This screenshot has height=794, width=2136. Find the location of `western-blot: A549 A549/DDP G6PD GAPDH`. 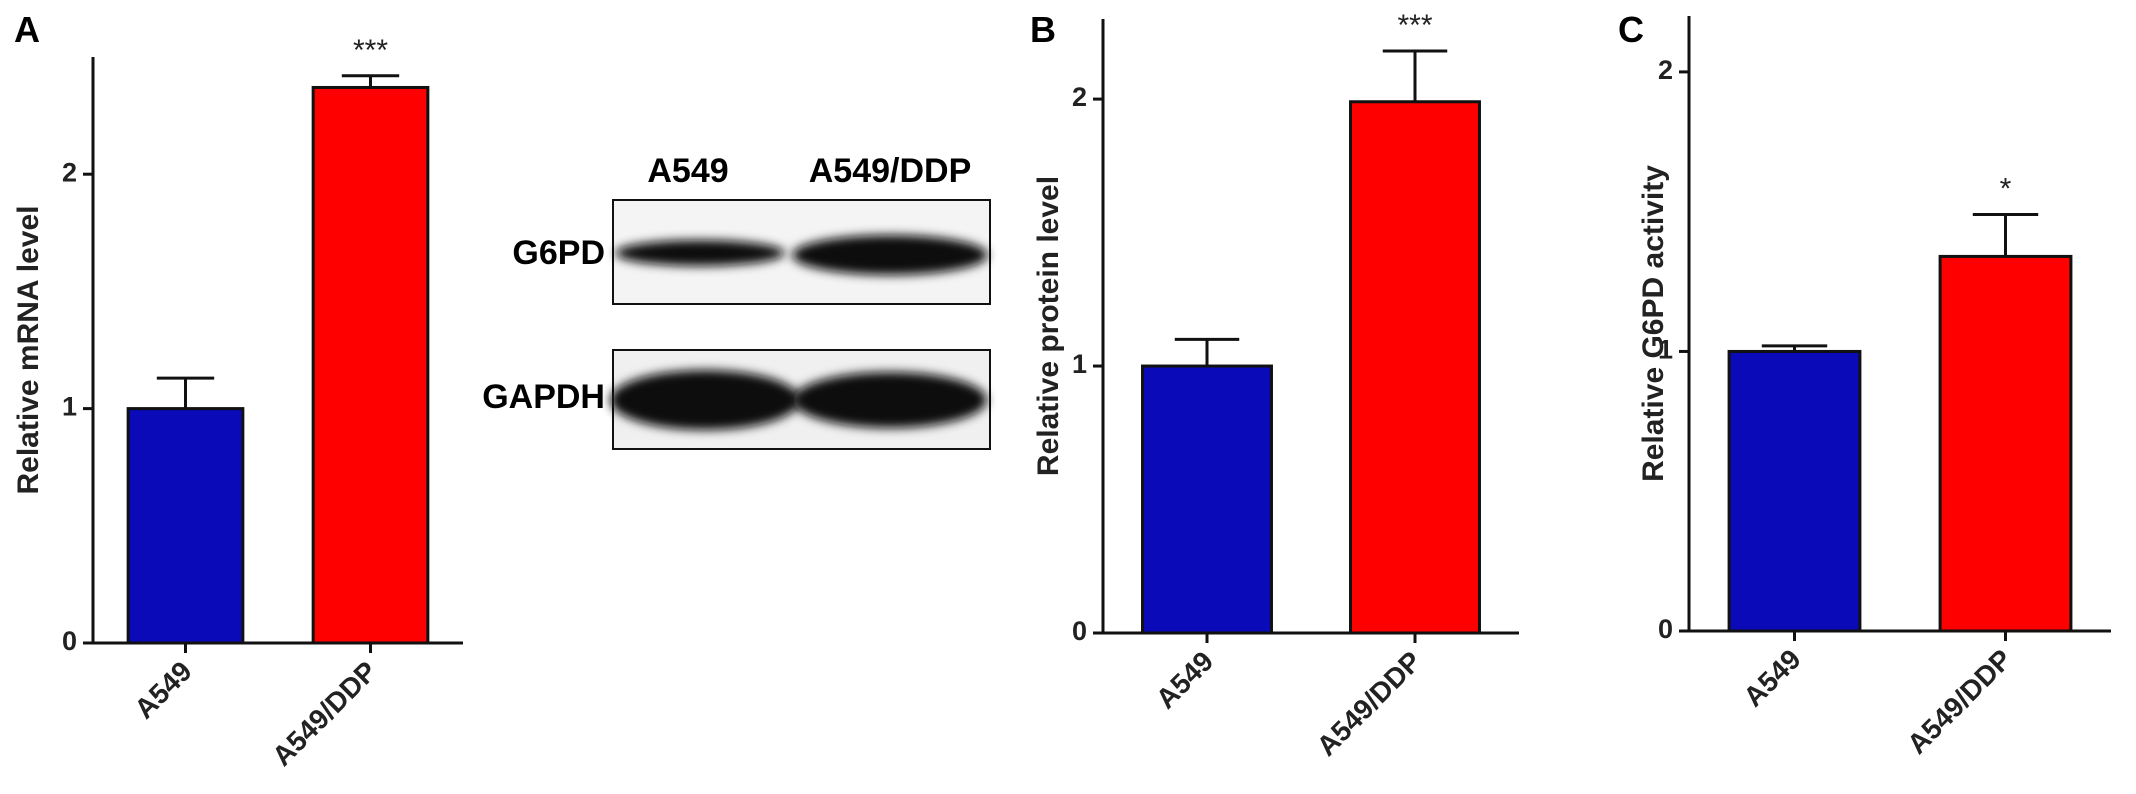

western-blot: A549 A549/DDP G6PD GAPDH is located at coordinates (736, 301).